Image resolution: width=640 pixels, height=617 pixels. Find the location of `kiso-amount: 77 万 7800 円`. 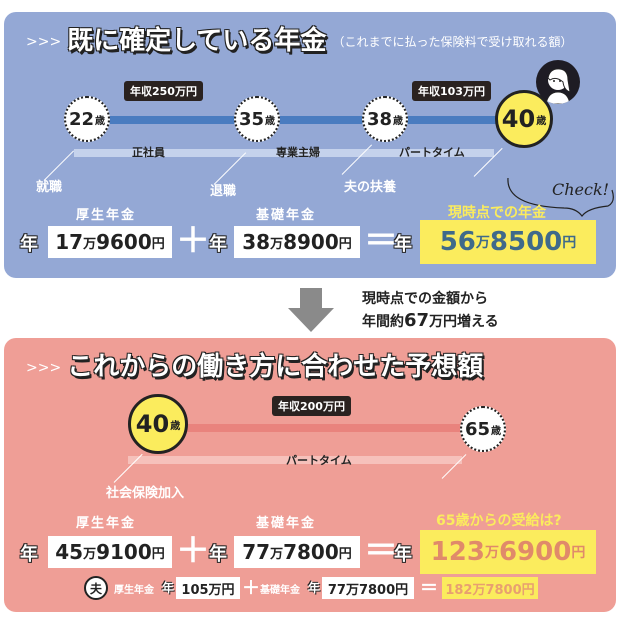

kiso-amount: 77 万 7800 円 is located at coordinates (297, 552).